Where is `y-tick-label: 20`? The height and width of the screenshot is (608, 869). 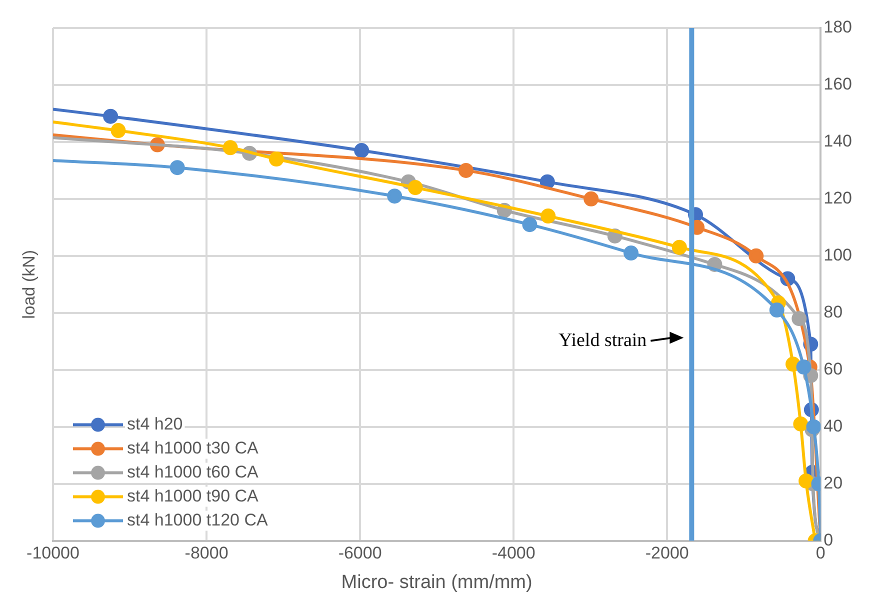
y-tick-label: 20 is located at coordinates (833, 483).